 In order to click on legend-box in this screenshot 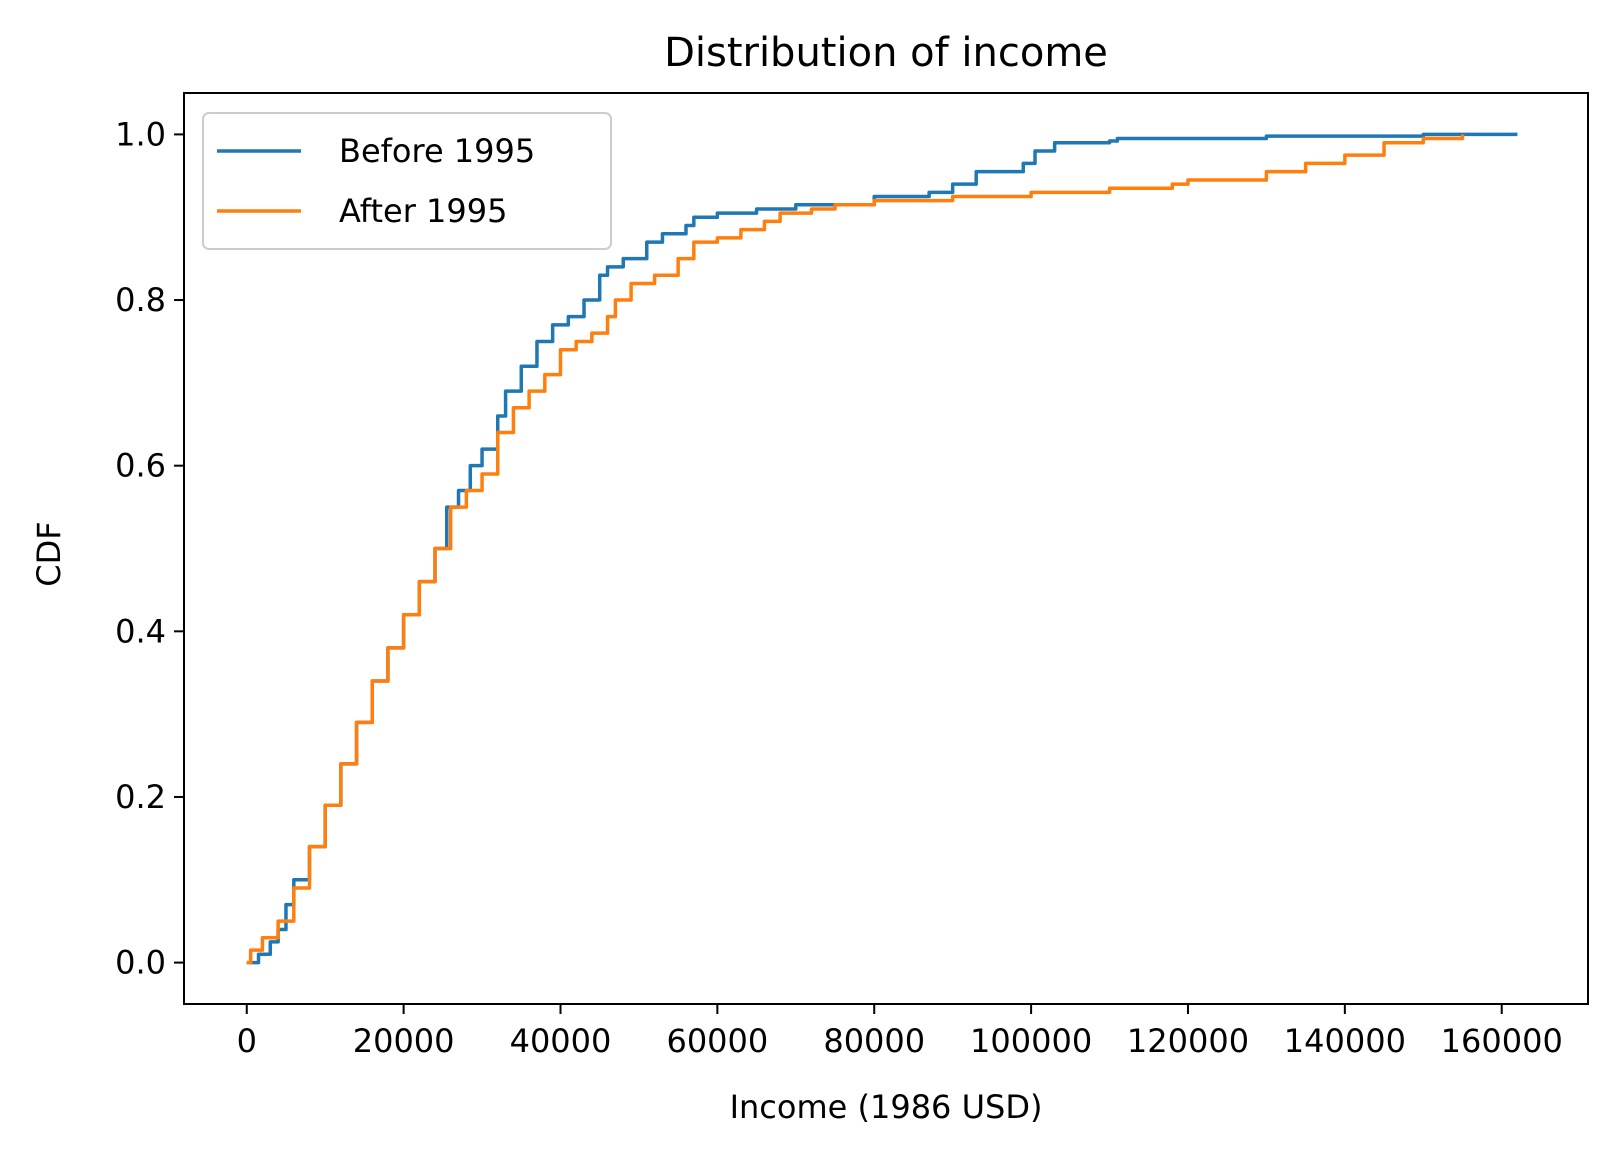, I will do `click(407, 181)`.